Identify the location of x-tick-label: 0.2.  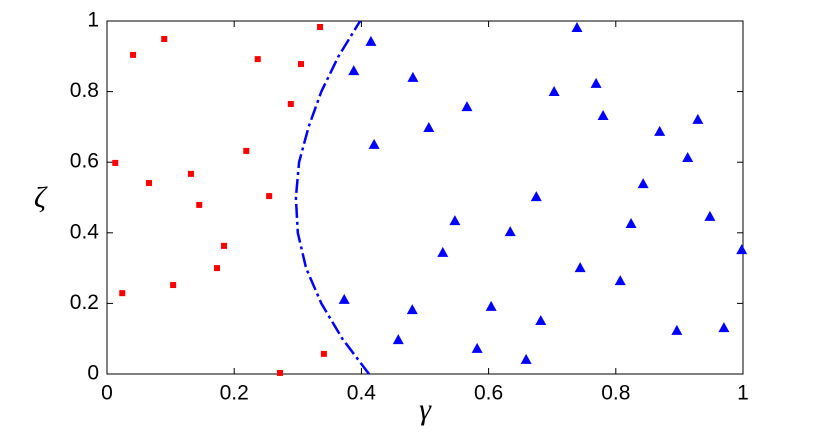
(234, 393).